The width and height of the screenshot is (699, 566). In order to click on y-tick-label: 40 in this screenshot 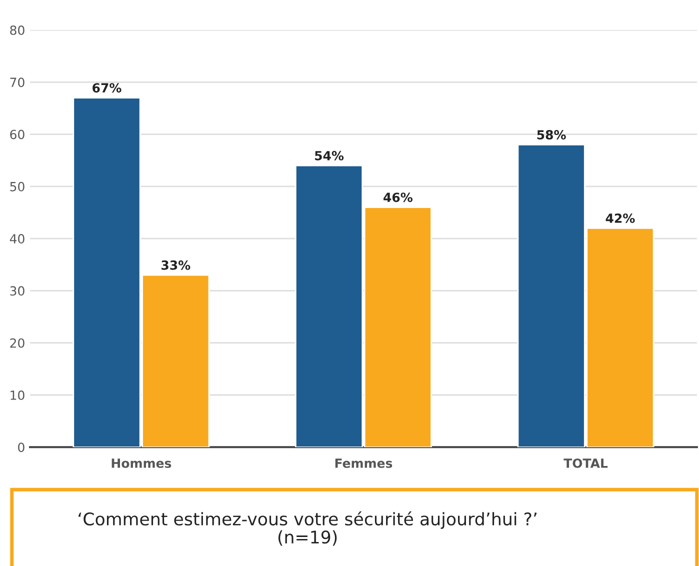, I will do `click(17, 239)`.